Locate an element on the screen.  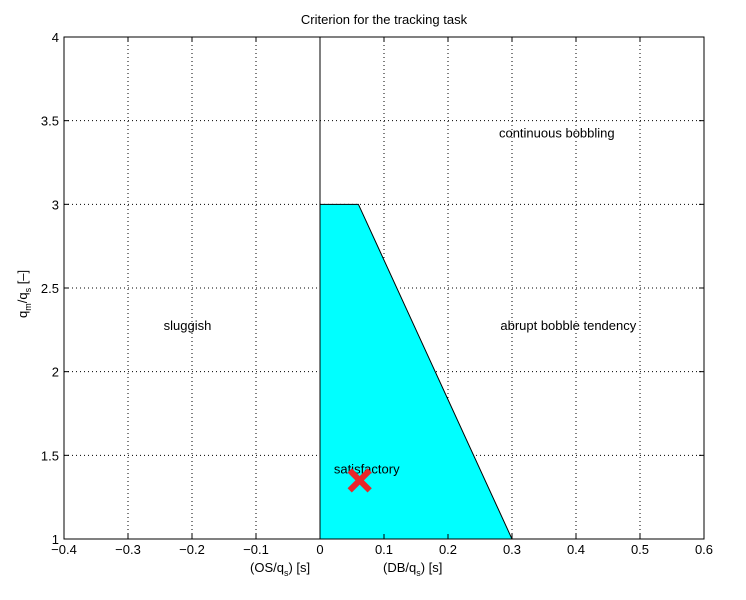
region-annotation: sluggish is located at coordinates (188, 325).